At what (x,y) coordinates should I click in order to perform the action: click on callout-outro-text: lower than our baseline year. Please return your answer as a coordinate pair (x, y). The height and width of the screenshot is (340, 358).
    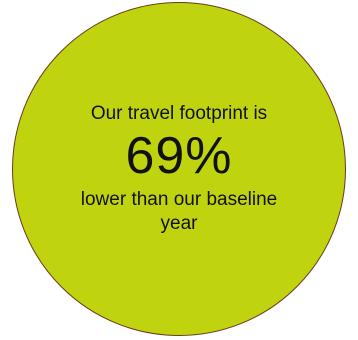
    Looking at the image, I should click on (179, 211).